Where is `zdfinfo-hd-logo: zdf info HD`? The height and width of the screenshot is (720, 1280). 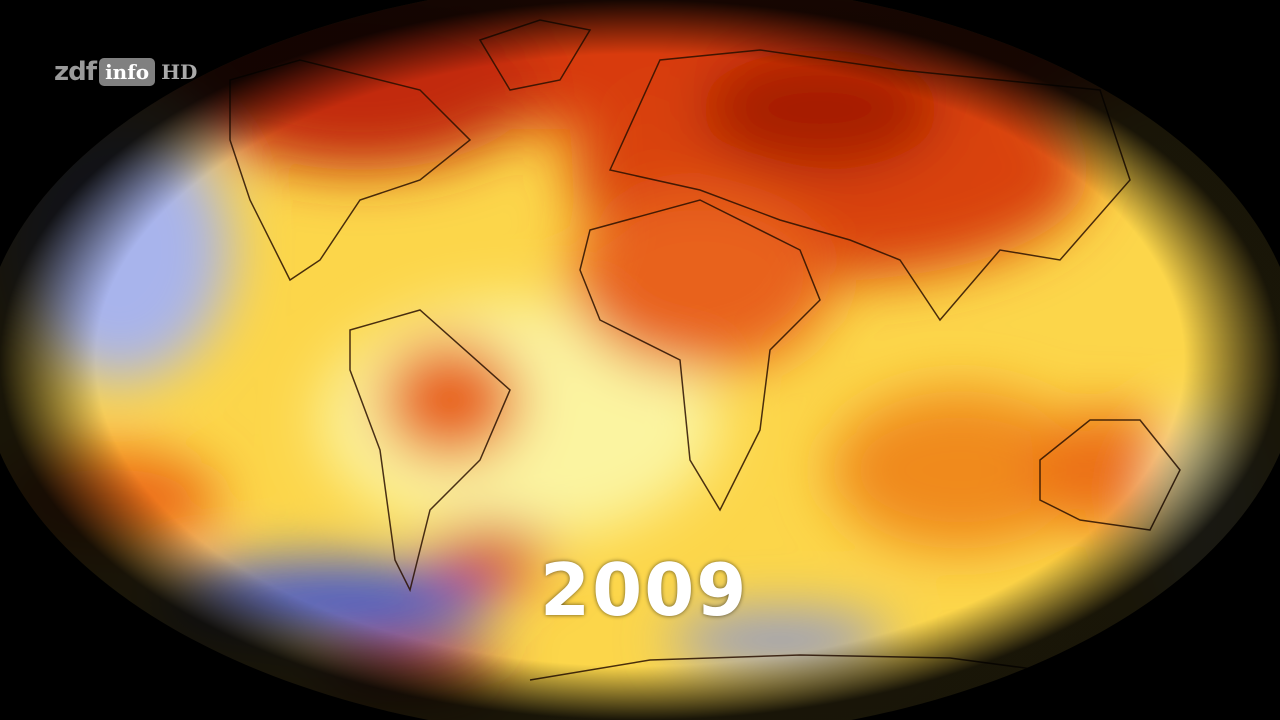
zdfinfo-hd-logo: zdf info HD is located at coordinates (125, 72).